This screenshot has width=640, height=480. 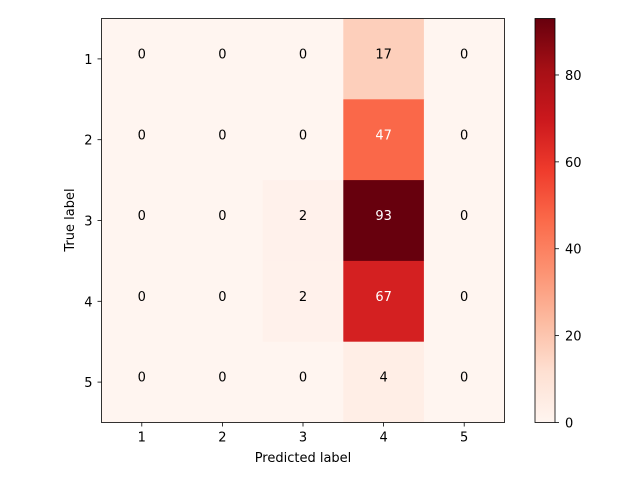 I want to click on y-tick-label: 3, so click(x=88, y=222).